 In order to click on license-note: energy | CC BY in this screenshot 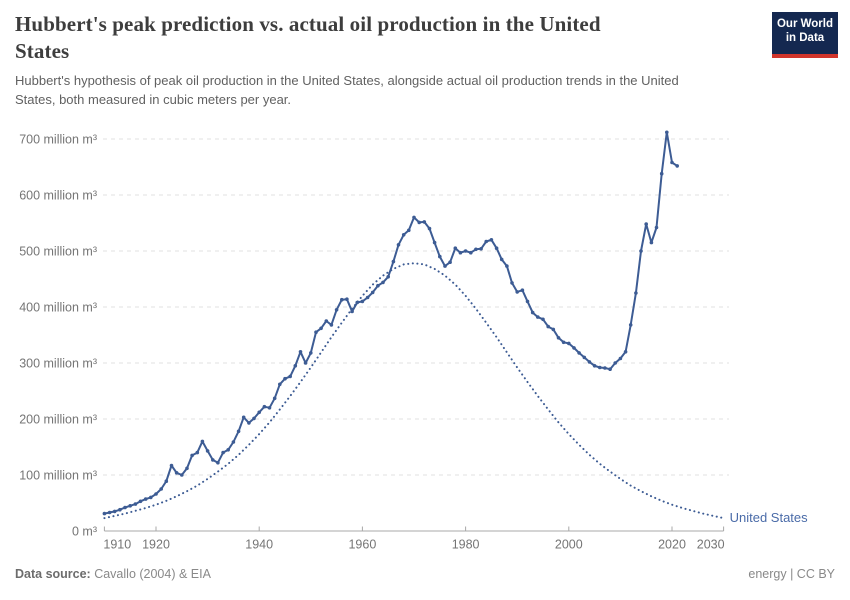, I will do `click(791, 574)`.